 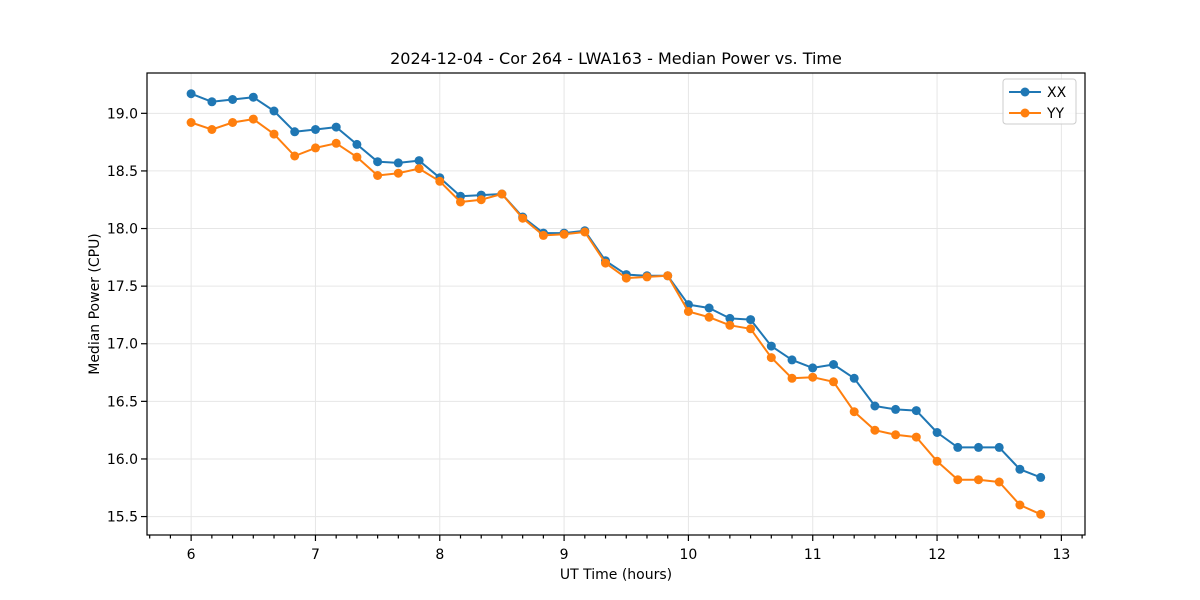 I want to click on x-tick-label: 12, so click(x=937, y=555).